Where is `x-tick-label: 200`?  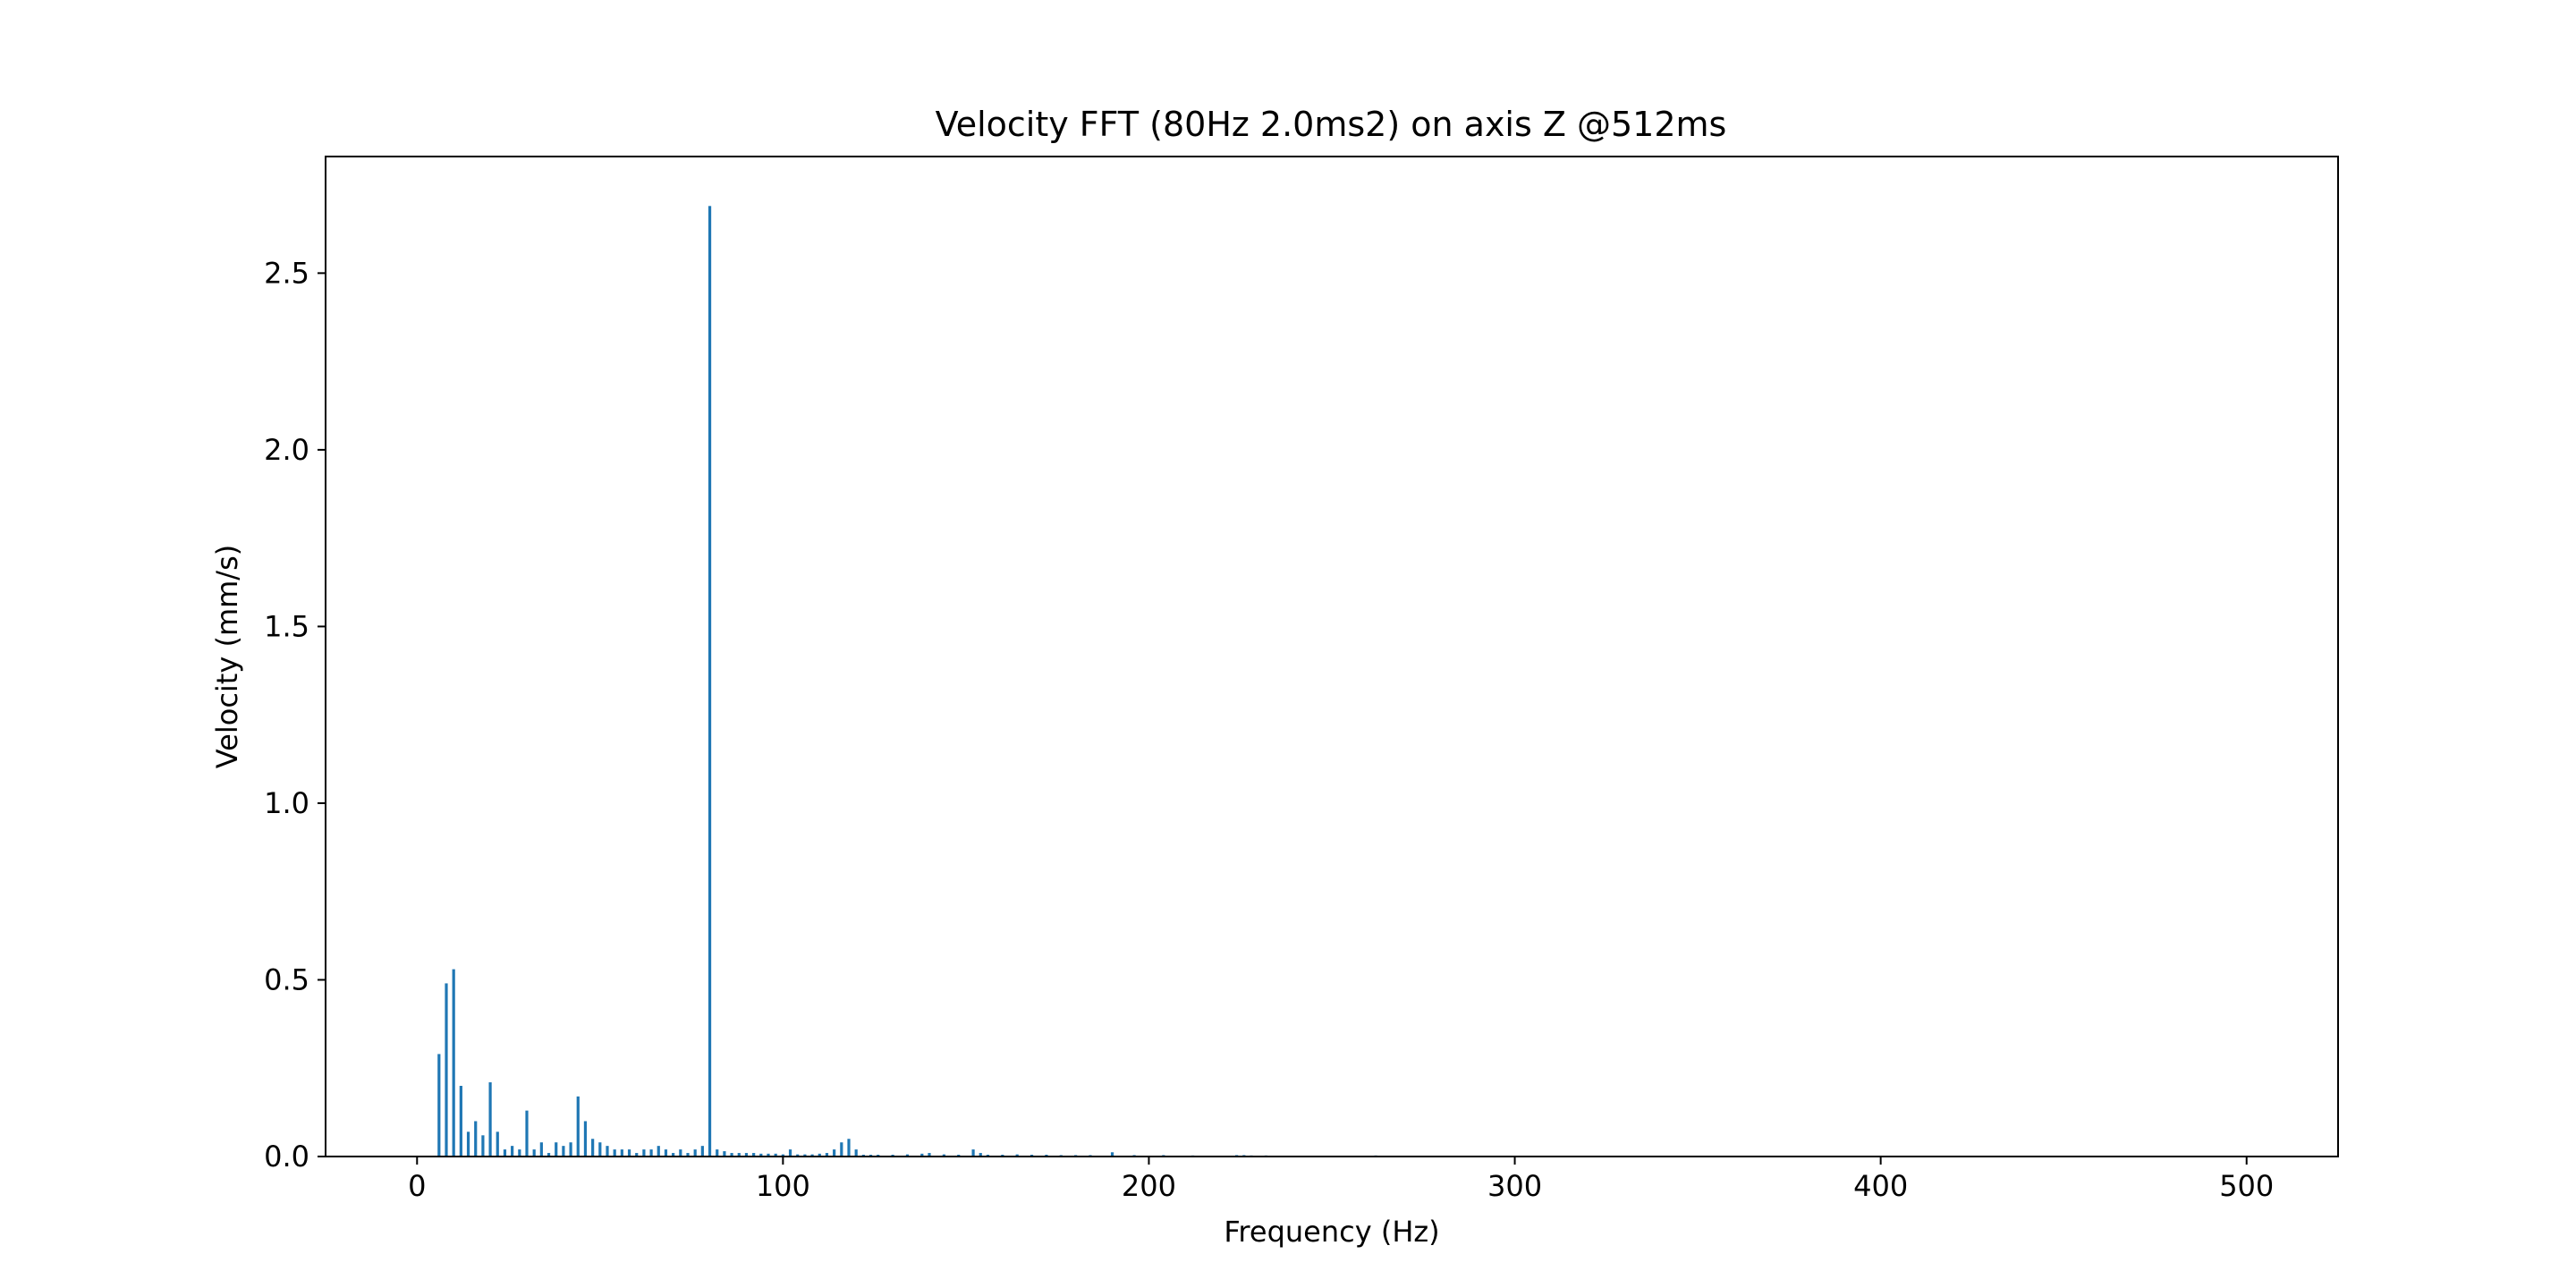
x-tick-label: 200 is located at coordinates (1149, 1186).